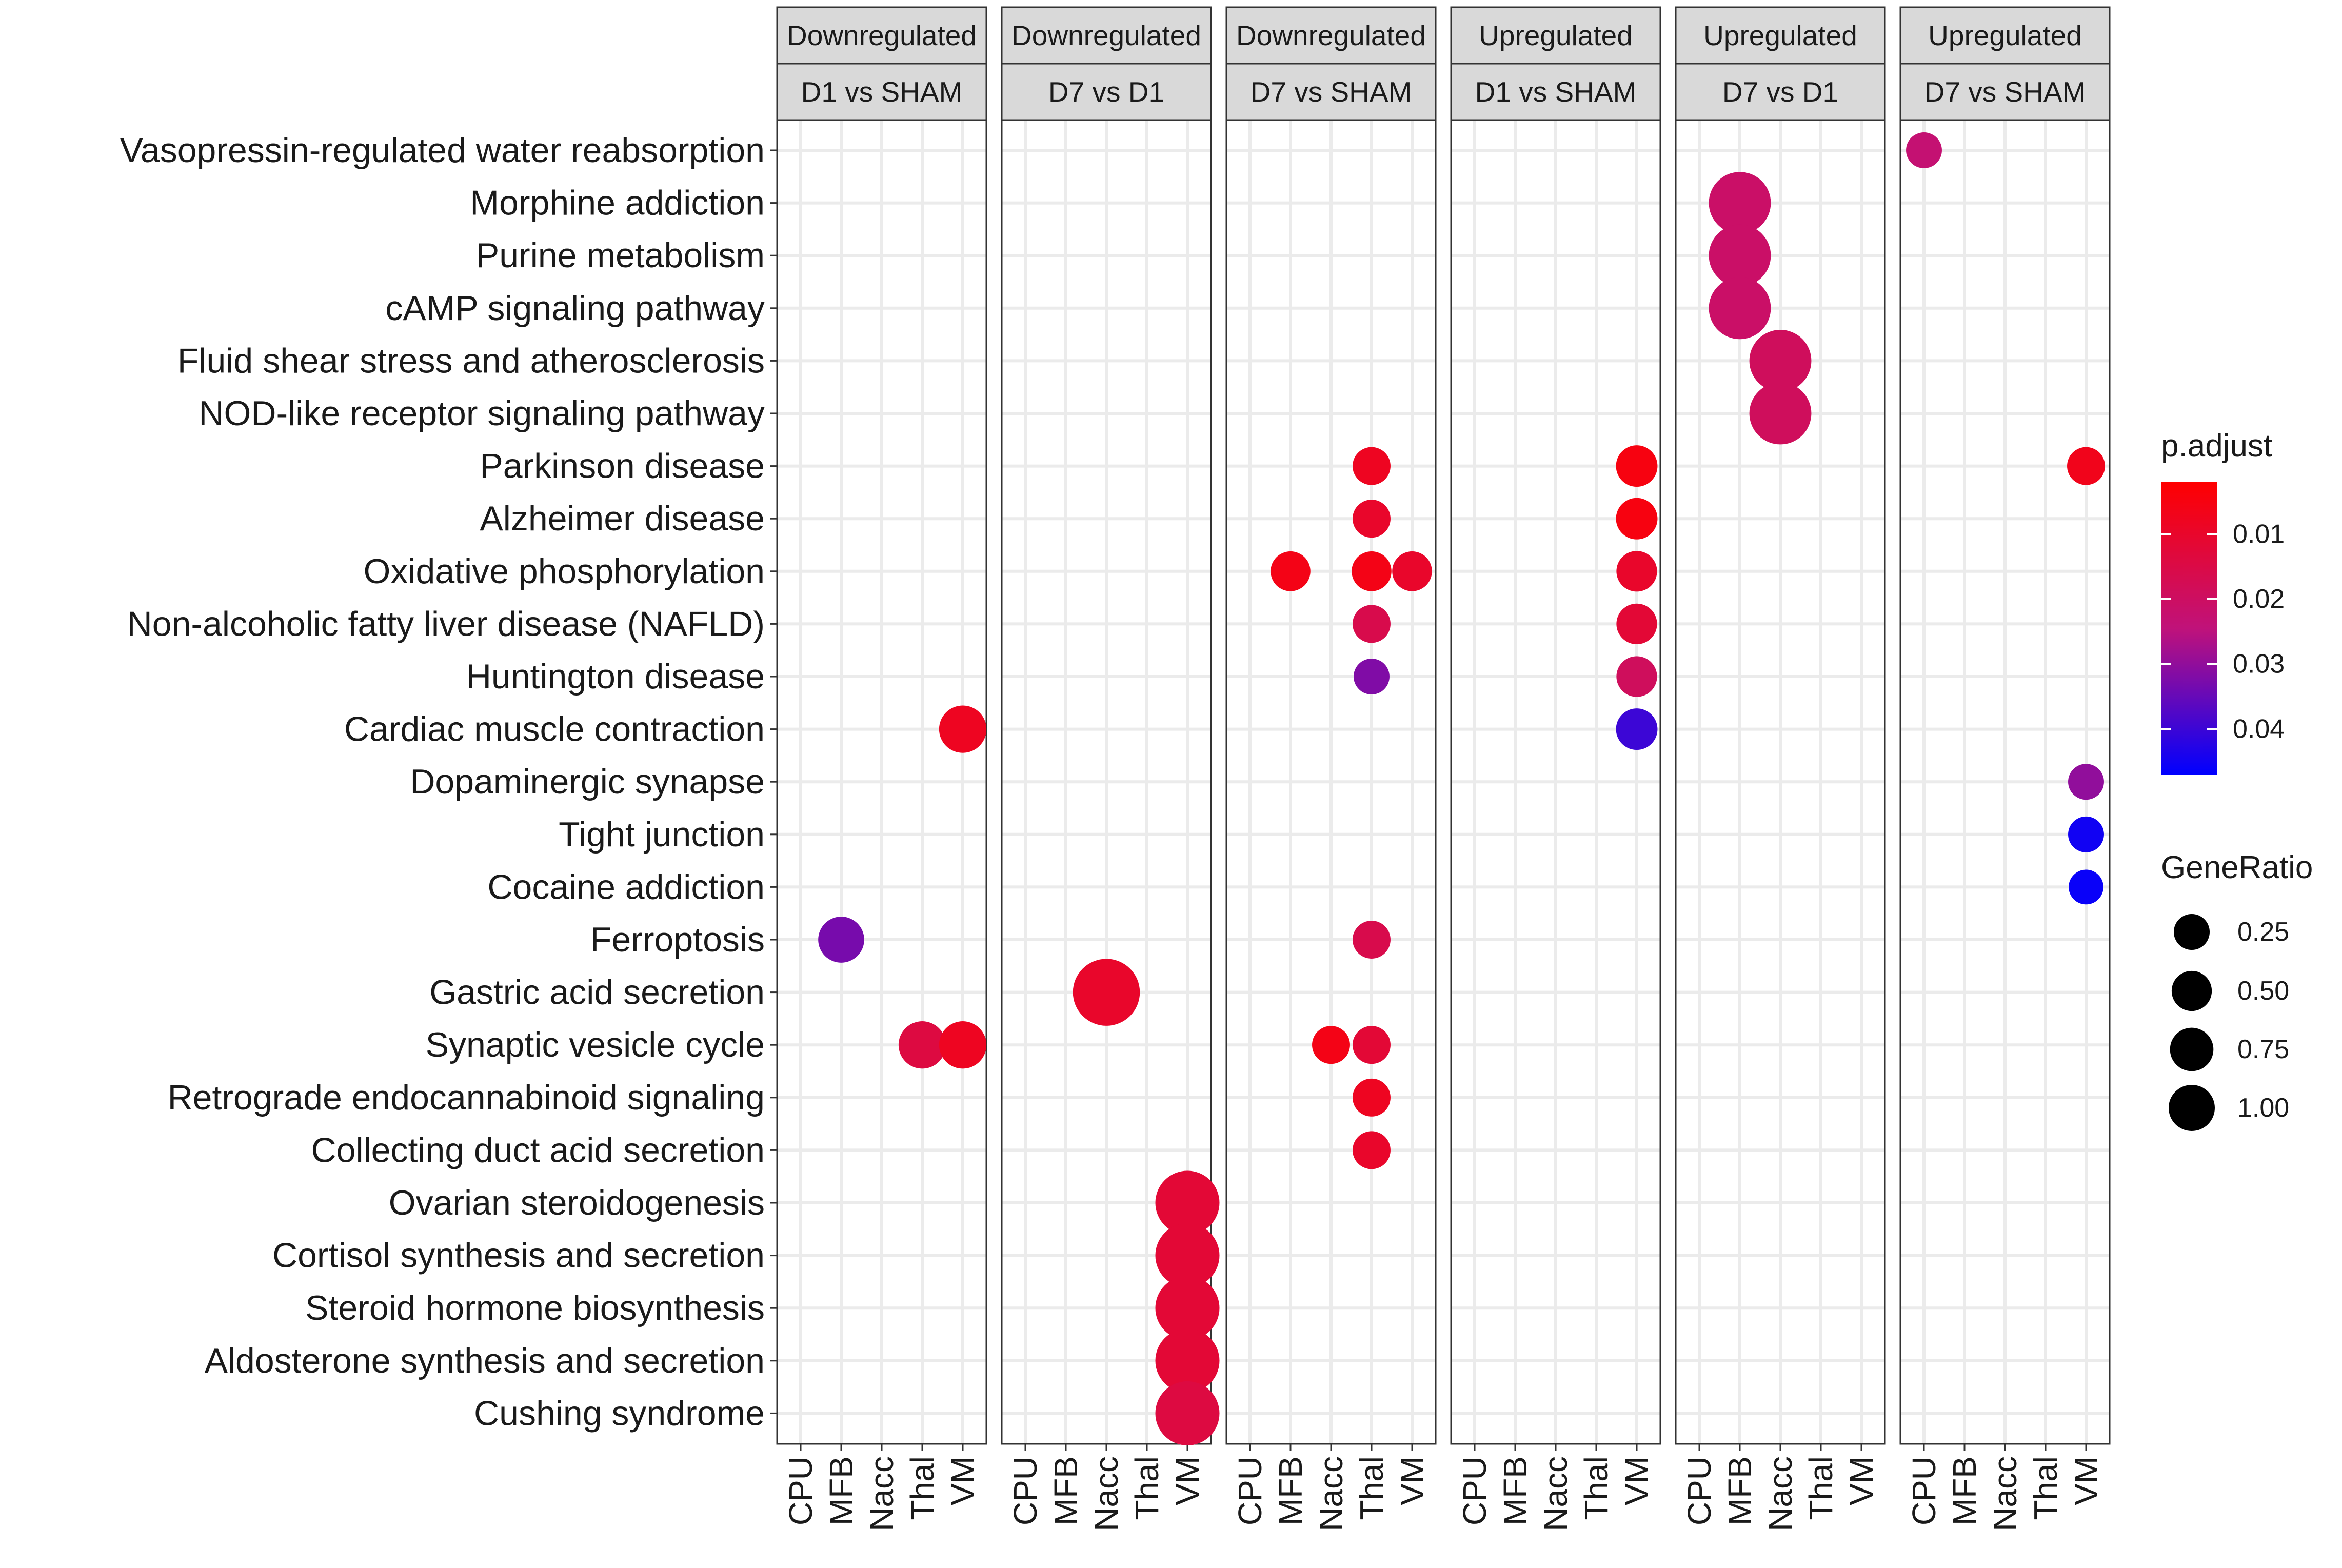 The image size is (2342, 1568). I want to click on facet-panel: Downregulated D1 vs SHAM CPU MFB Nacc Thal VM, so click(881, 768).